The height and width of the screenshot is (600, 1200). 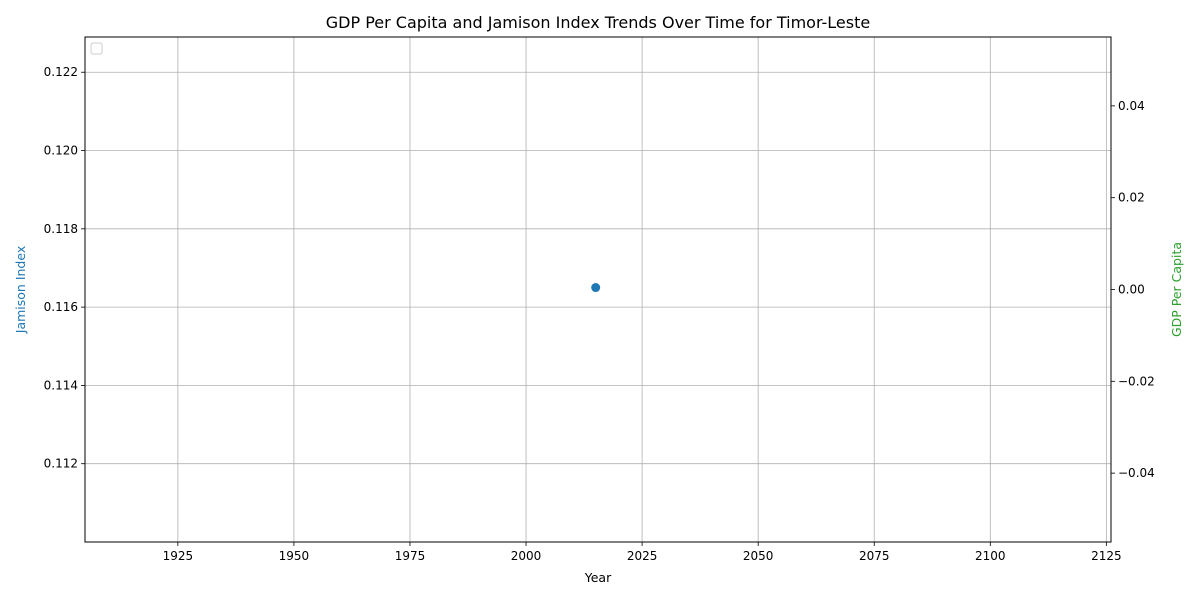 What do you see at coordinates (598, 577) in the screenshot?
I see `x-axis-label: Year` at bounding box center [598, 577].